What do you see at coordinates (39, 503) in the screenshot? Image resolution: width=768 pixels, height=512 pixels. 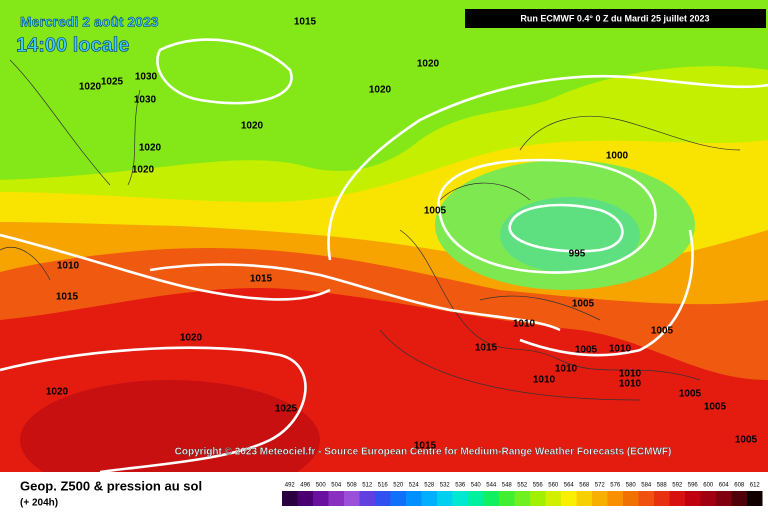 I see `footer-lead: (+ 204h)` at bounding box center [39, 503].